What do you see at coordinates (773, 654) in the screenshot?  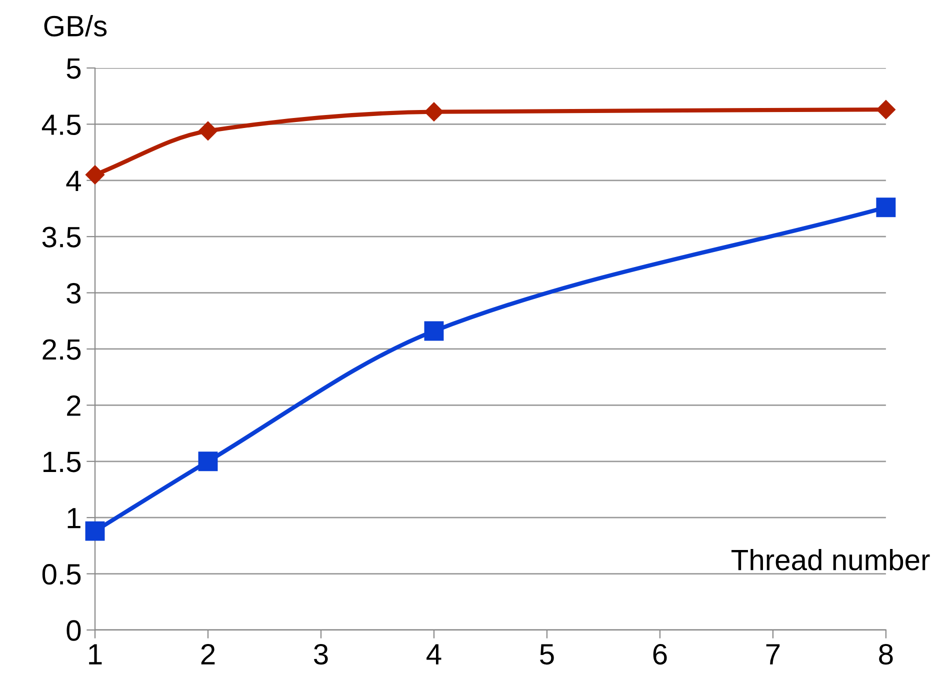 I see `x-tick-label: 7` at bounding box center [773, 654].